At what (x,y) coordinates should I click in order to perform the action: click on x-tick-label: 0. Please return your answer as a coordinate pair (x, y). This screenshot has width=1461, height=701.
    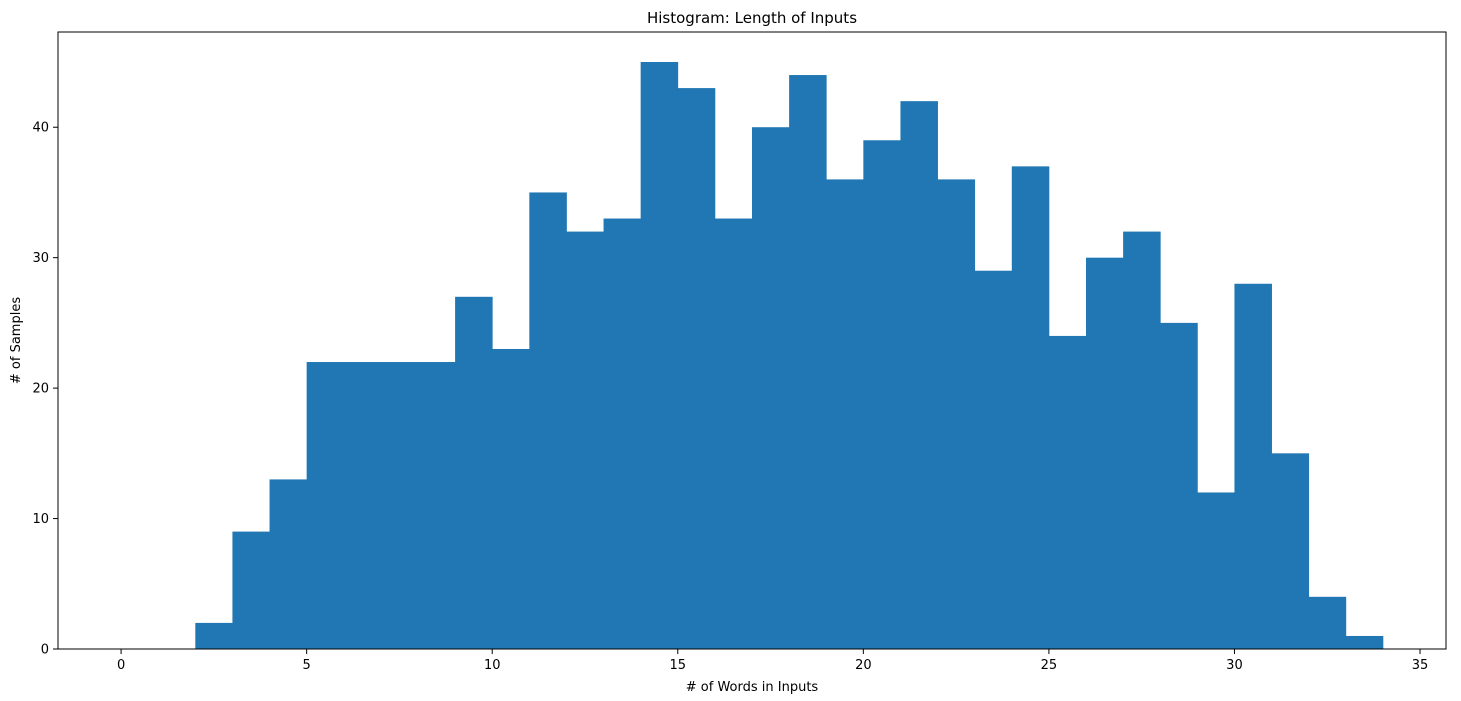
    Looking at the image, I should click on (121, 665).